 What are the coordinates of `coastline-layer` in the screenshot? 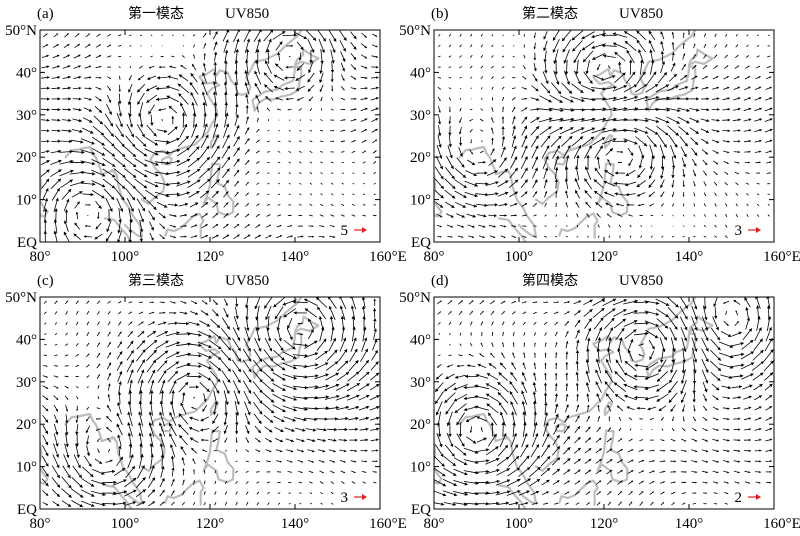 It's located at (574, 136).